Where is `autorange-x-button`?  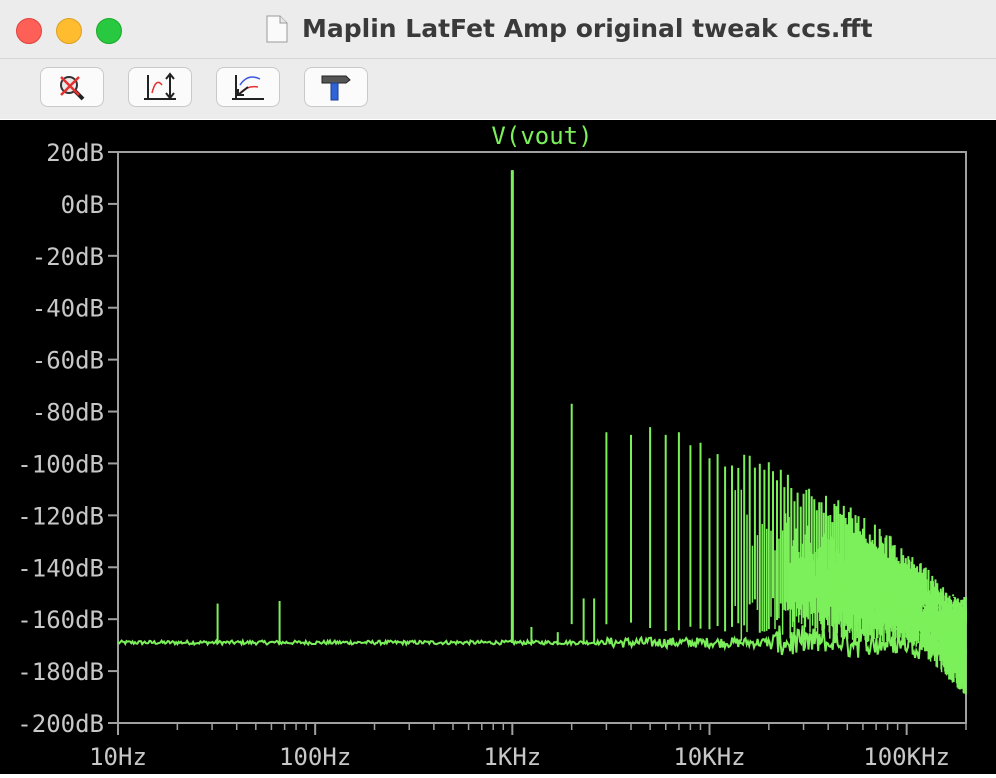
autorange-x-button is located at coordinates (248, 87).